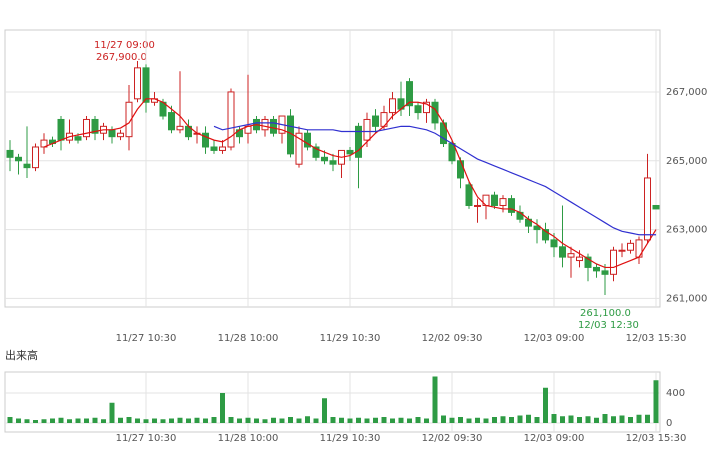 The height and width of the screenshot is (450, 712). Describe the element at coordinates (686, 92) in the screenshot. I see `y-tick-label: 267,000` at that location.